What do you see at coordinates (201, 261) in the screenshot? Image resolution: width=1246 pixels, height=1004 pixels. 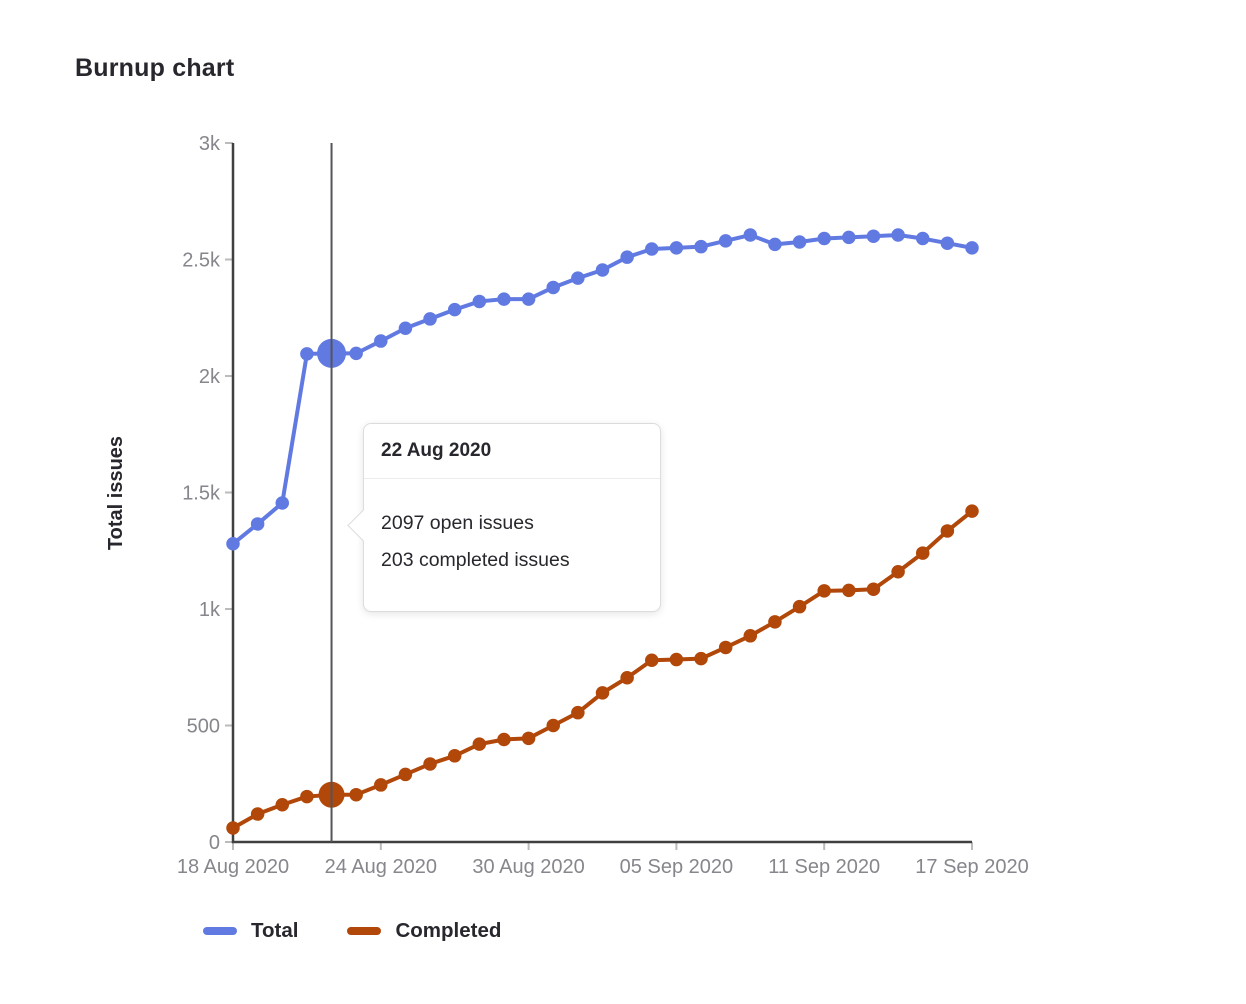 I see `y-tick-label: 2.5k` at bounding box center [201, 261].